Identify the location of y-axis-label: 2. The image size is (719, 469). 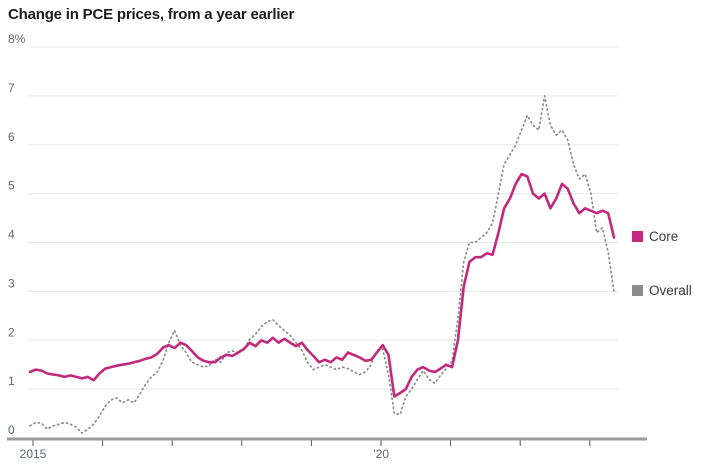
(11, 332).